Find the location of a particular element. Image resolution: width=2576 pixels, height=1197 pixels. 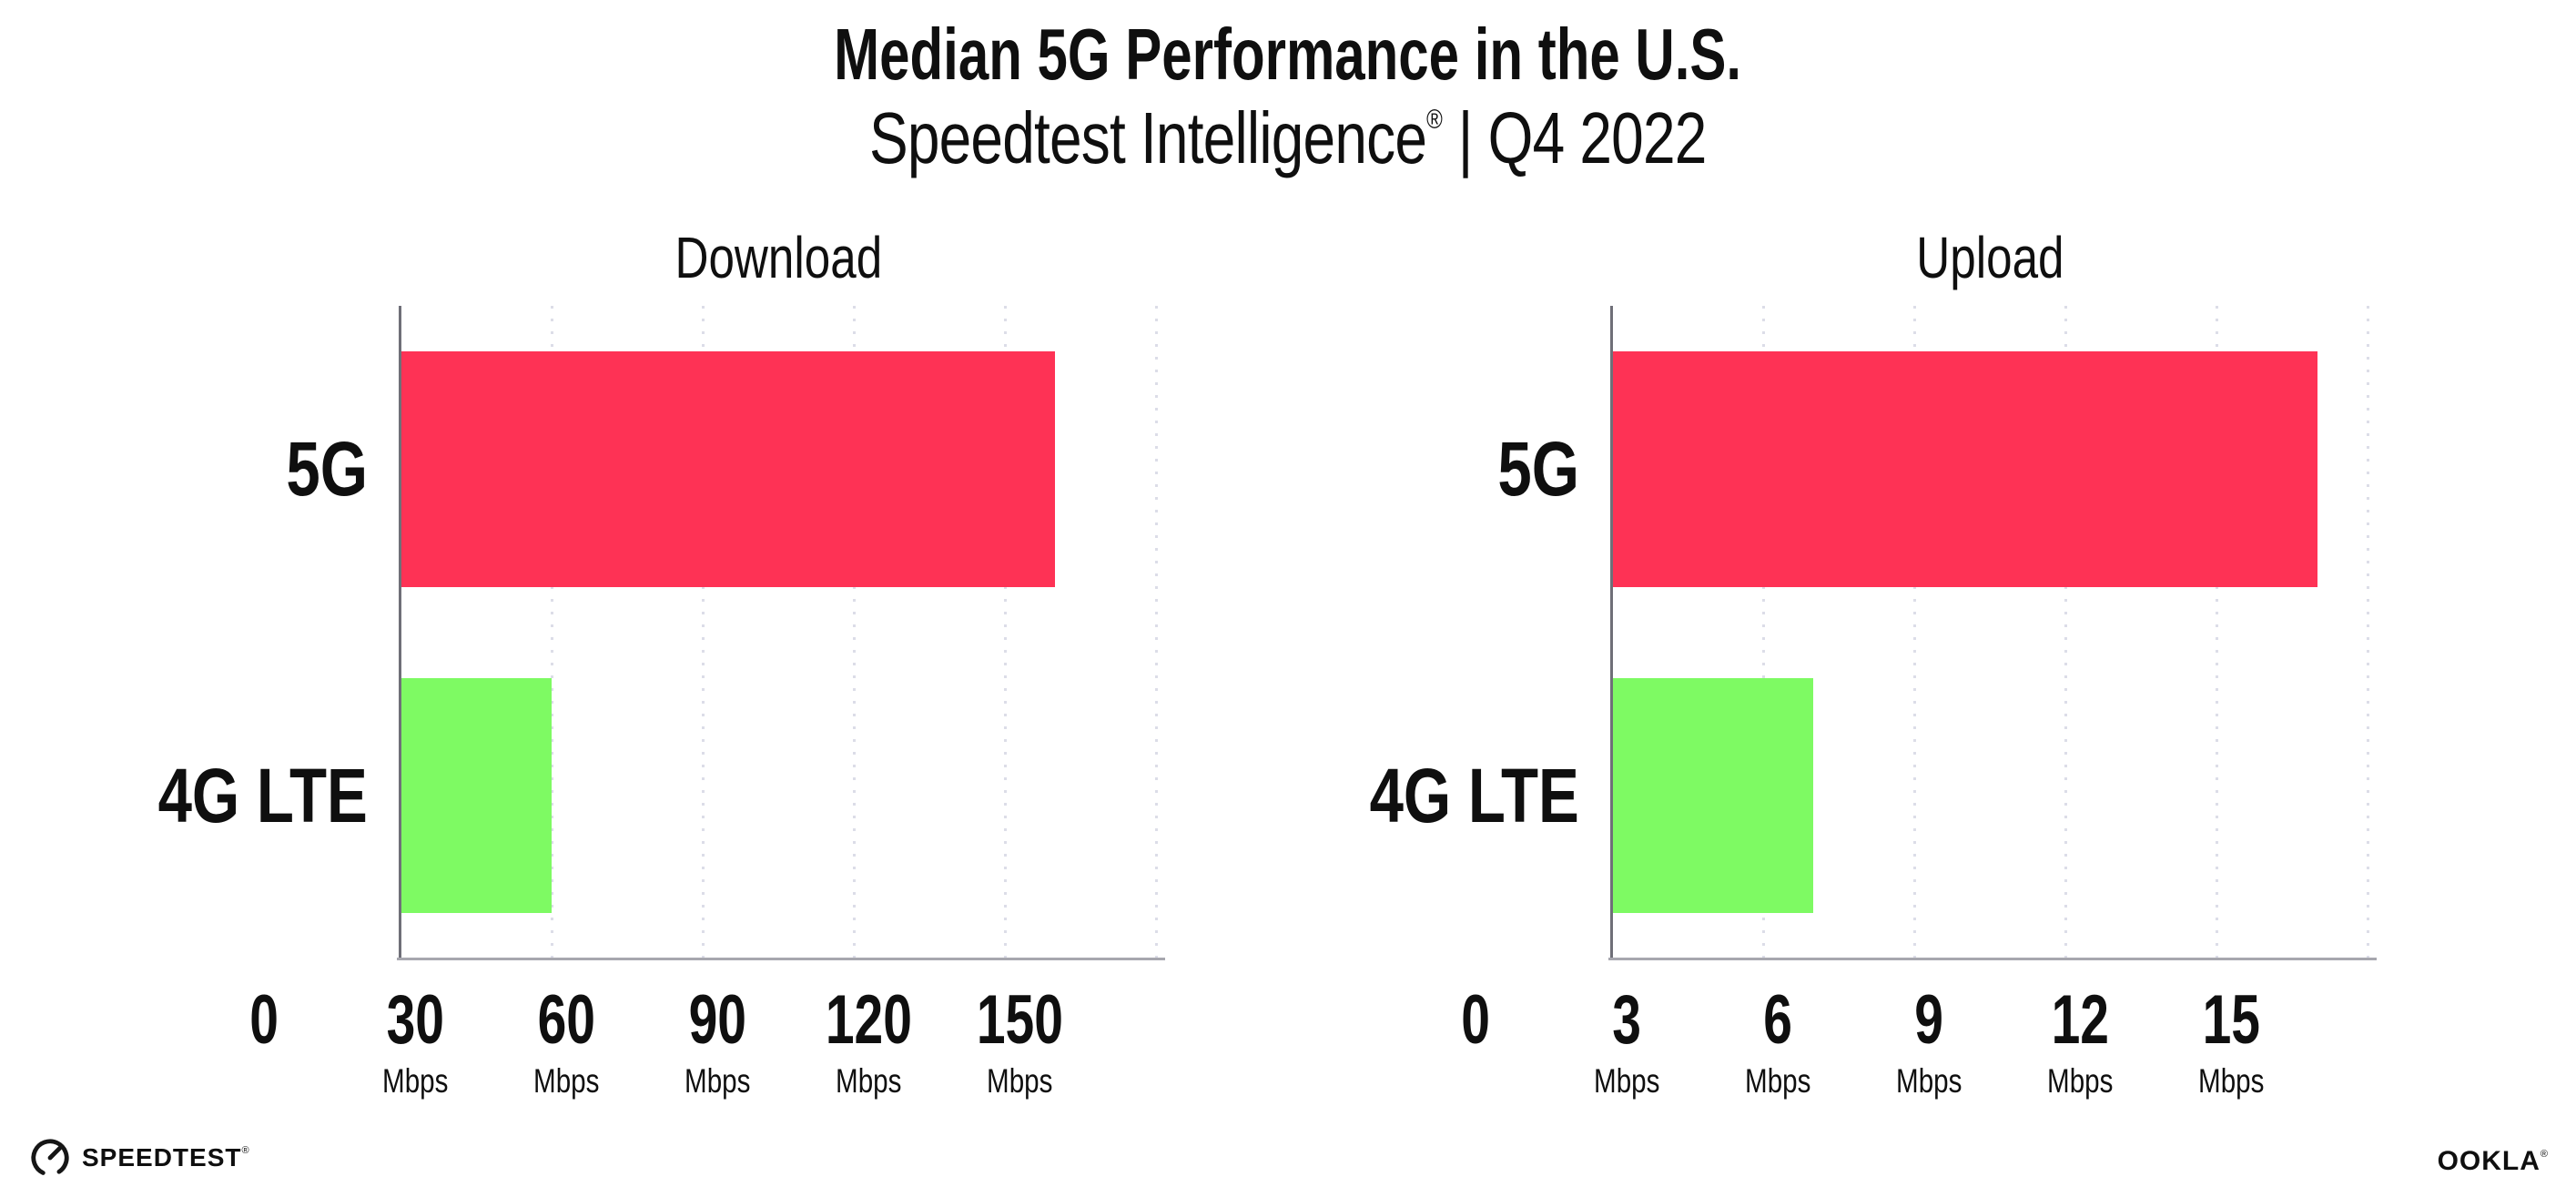

ookla-logo: OOKLA® is located at coordinates (2493, 1161).